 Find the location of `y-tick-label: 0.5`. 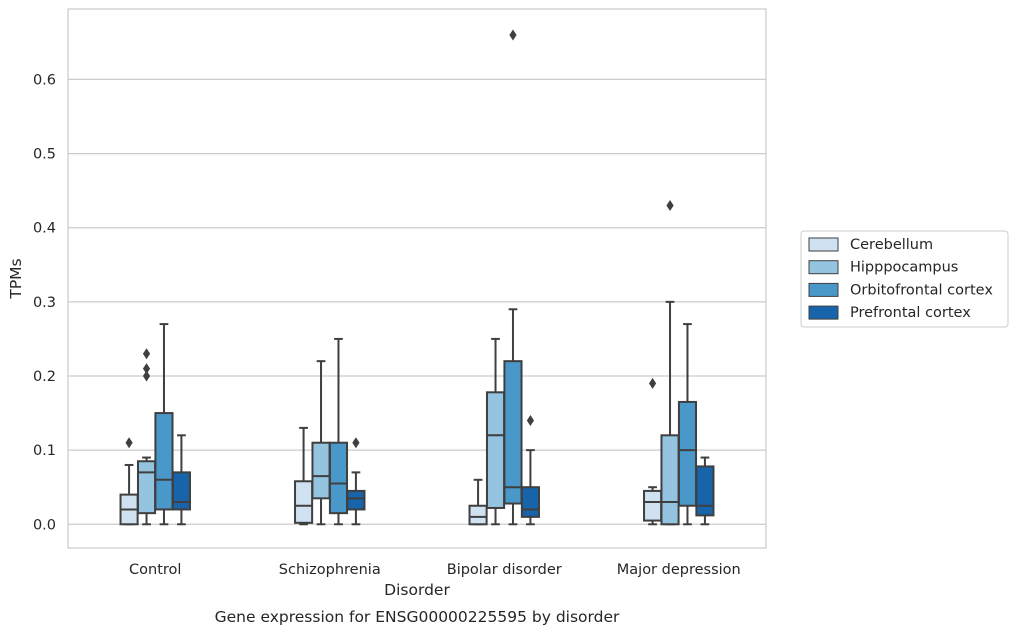

y-tick-label: 0.5 is located at coordinates (44, 155).